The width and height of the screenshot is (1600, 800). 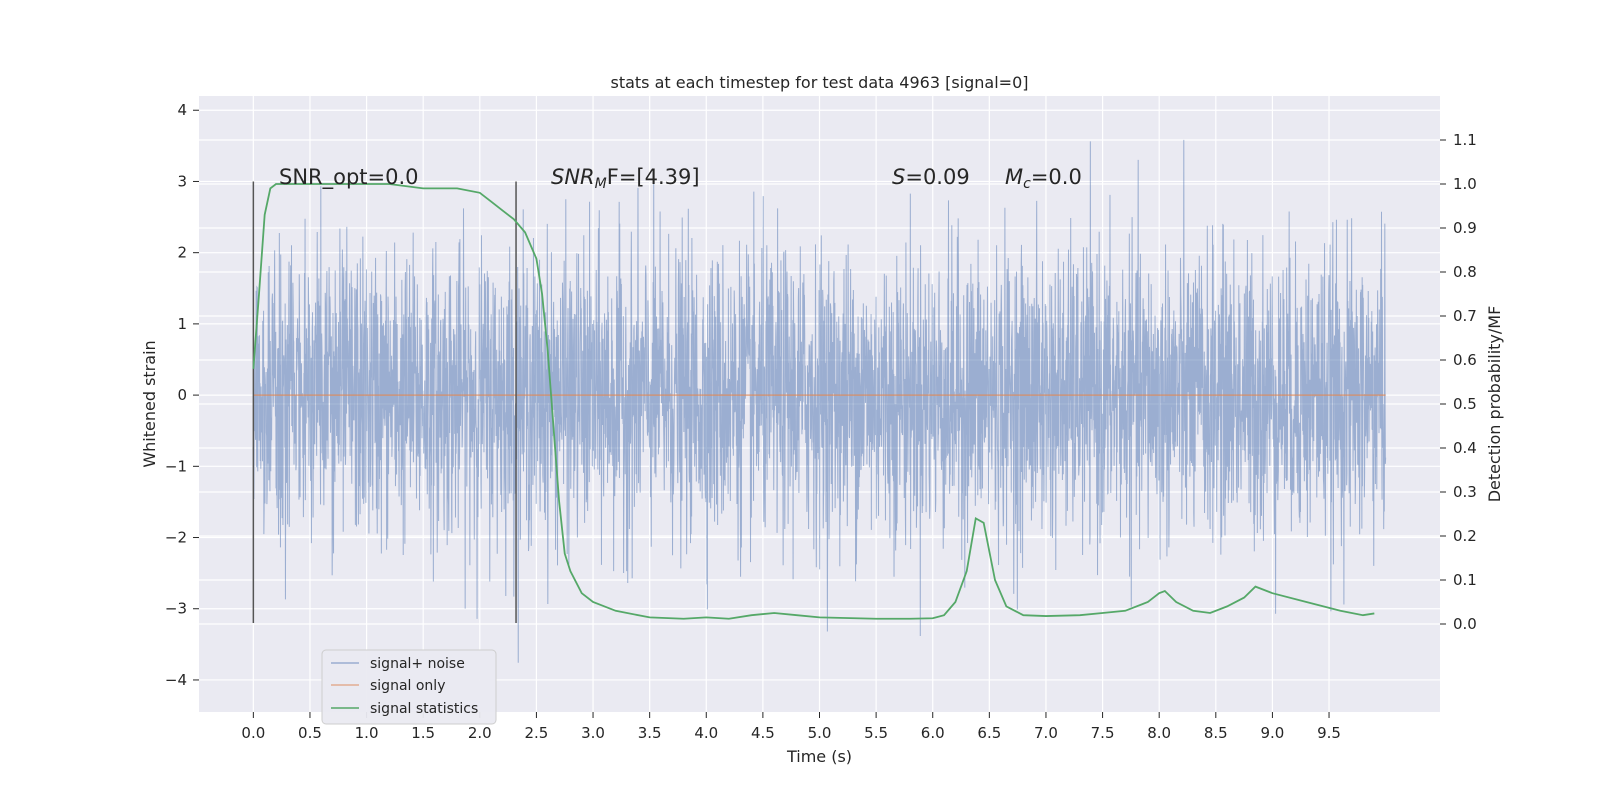 I want to click on x-tick-label: 3.5, so click(x=650, y=733).